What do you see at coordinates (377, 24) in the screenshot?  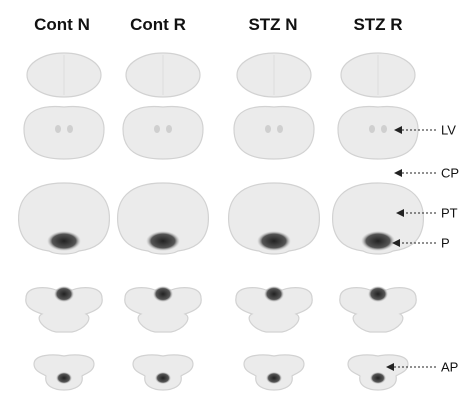 I see `column-header: STZ R` at bounding box center [377, 24].